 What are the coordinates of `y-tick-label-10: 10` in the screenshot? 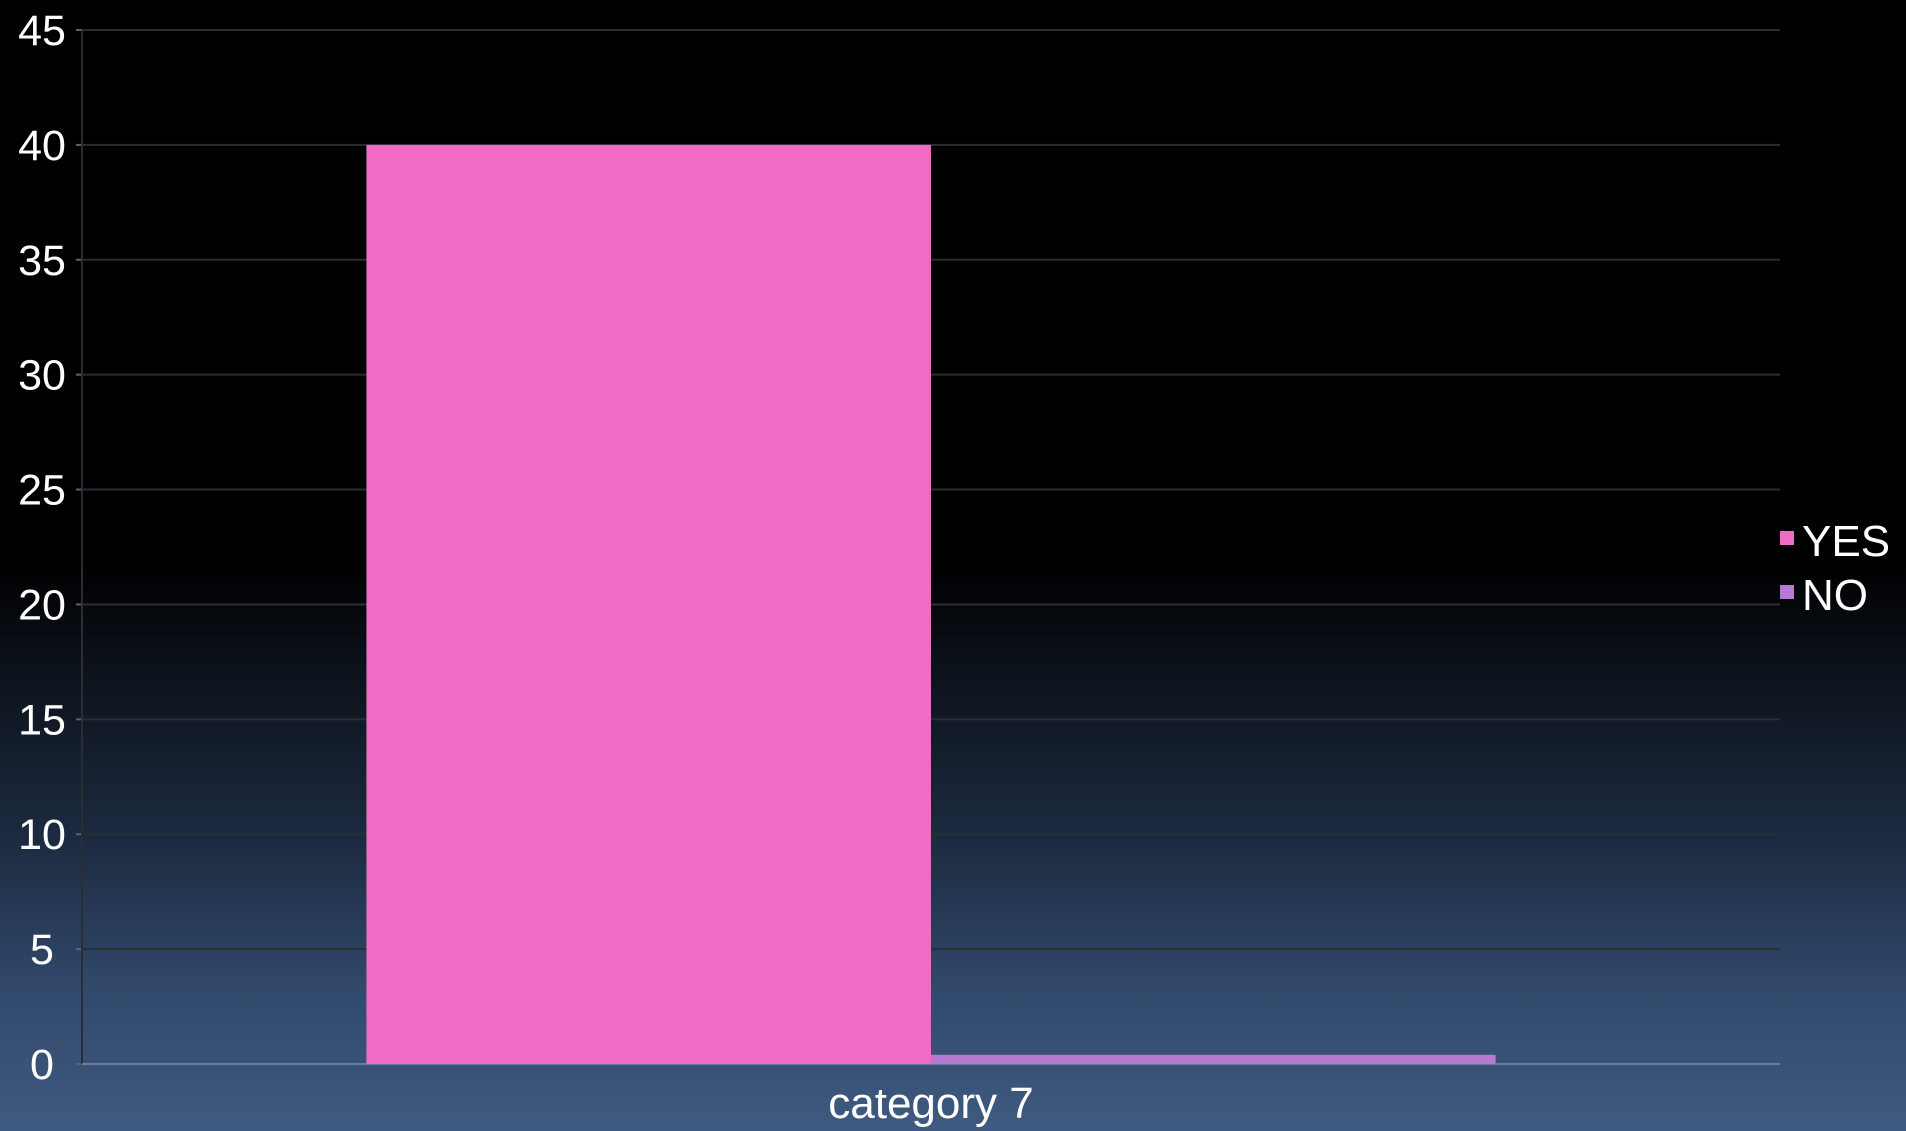 It's located at (42, 835).